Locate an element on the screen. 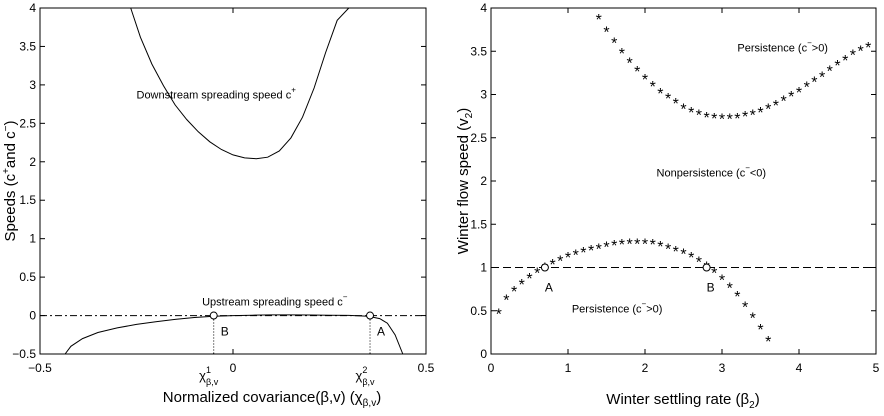 The height and width of the screenshot is (416, 884). left-y-tick-label: 1.5 is located at coordinates (27, 200).